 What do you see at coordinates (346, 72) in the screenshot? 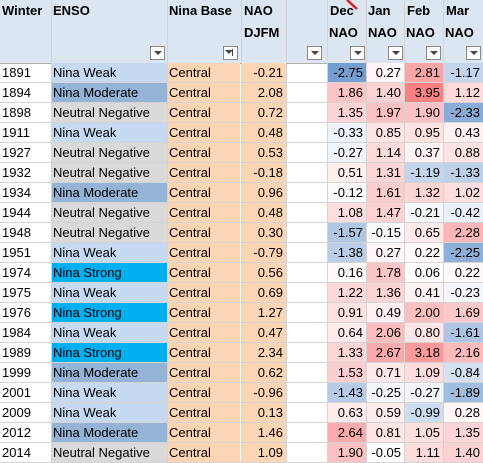
I see `dec-cell: -2.75` at bounding box center [346, 72].